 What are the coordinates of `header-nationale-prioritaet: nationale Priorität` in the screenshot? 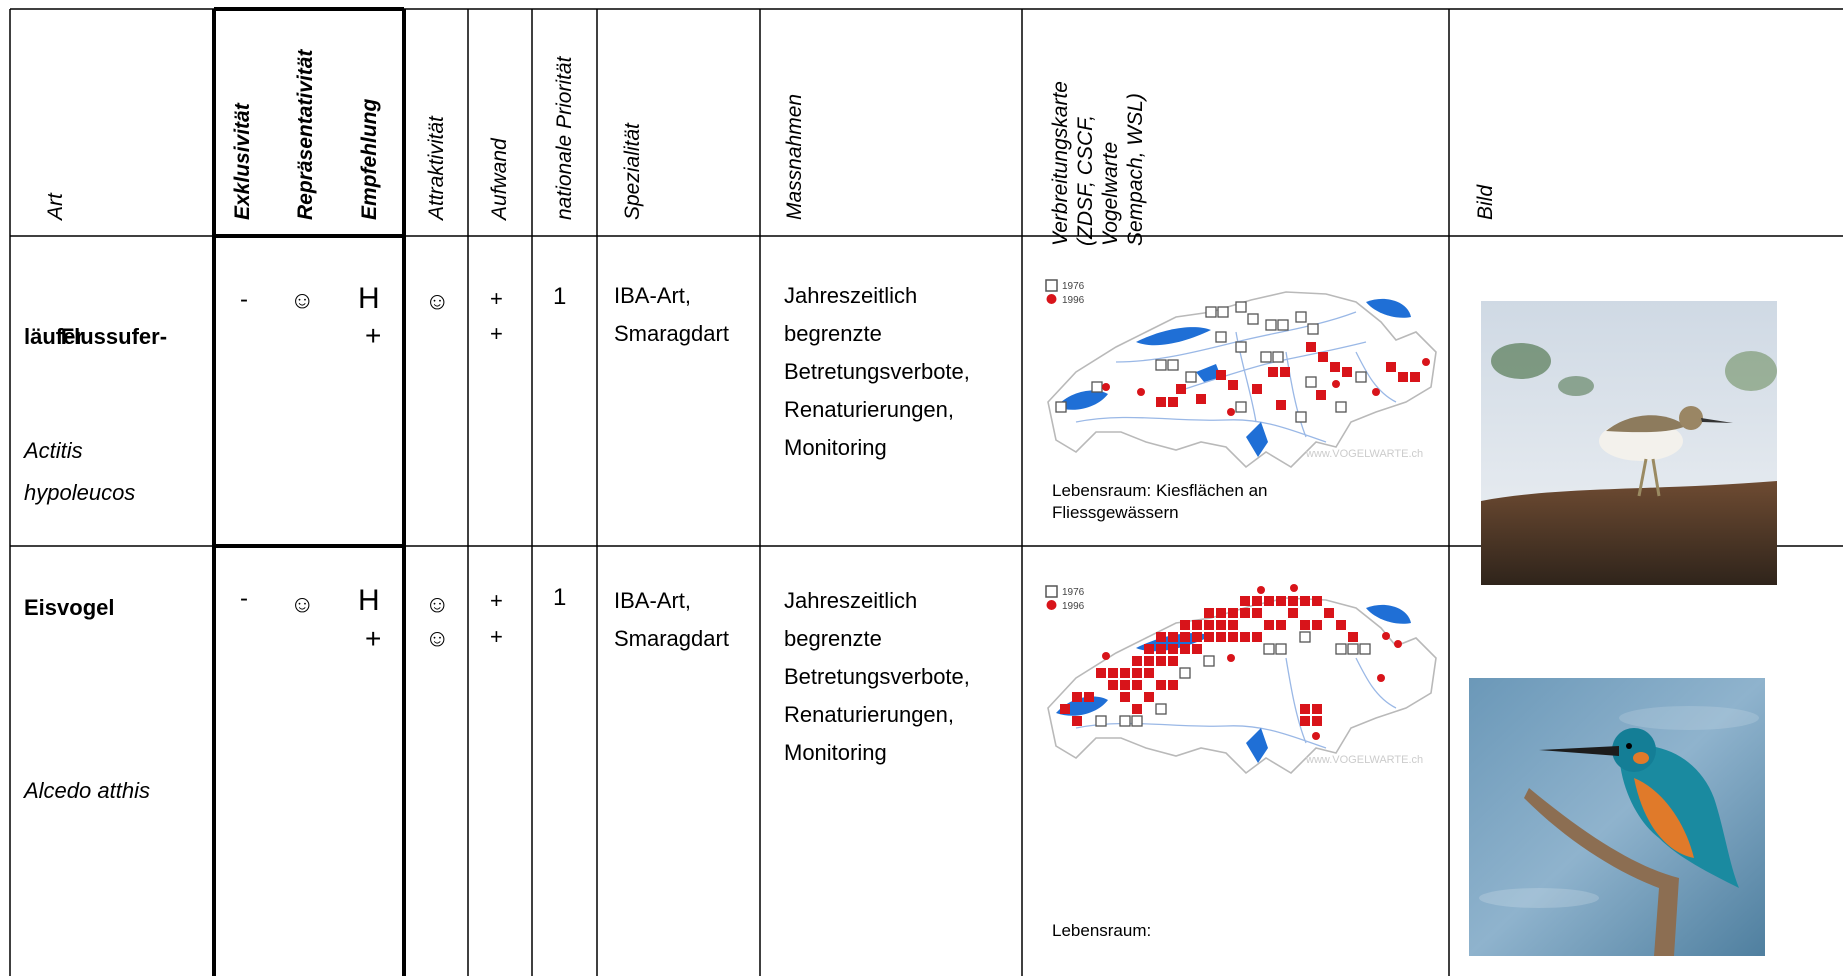 It's located at (564, 138).